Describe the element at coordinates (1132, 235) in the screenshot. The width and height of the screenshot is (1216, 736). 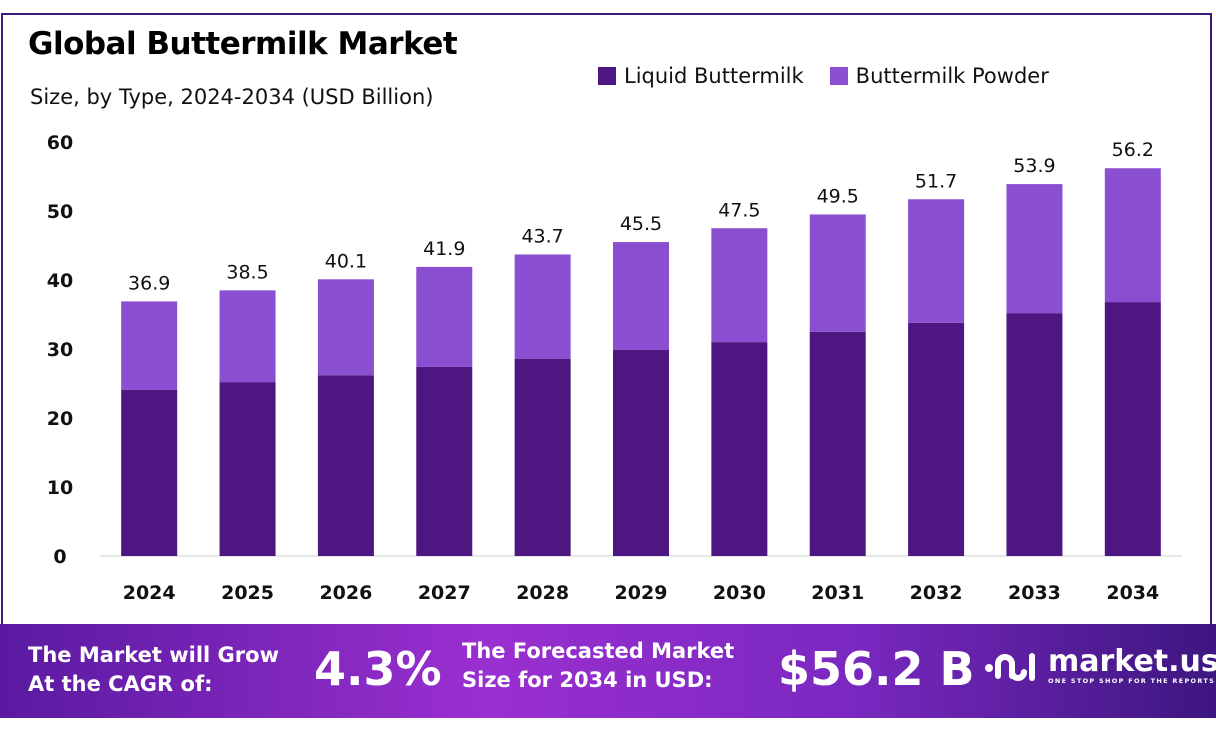
I see `bar-powder-2034` at that location.